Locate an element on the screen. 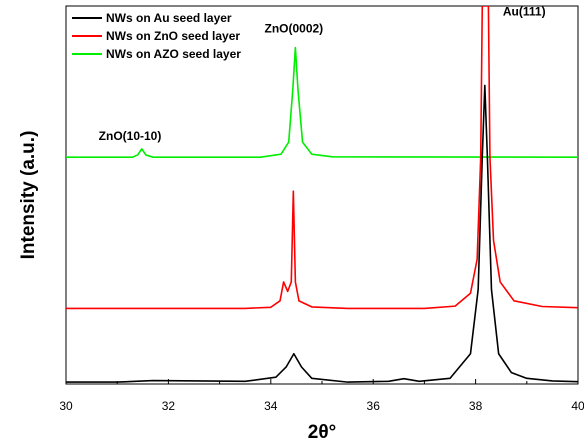 This screenshot has height=444, width=584. y-axis-label: Intensity (a.u.) is located at coordinates (28, 195).